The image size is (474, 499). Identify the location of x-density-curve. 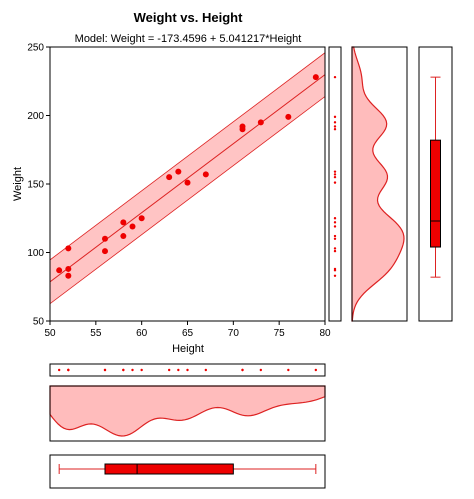
(187, 411).